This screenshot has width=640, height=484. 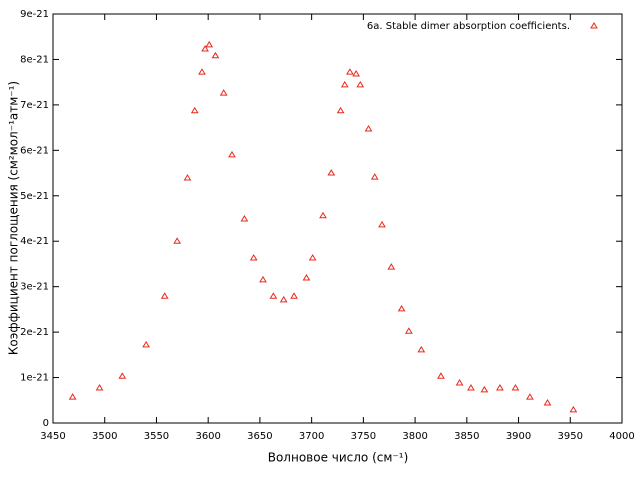 What do you see at coordinates (570, 436) in the screenshot?
I see `x-tick-label: 3950` at bounding box center [570, 436].